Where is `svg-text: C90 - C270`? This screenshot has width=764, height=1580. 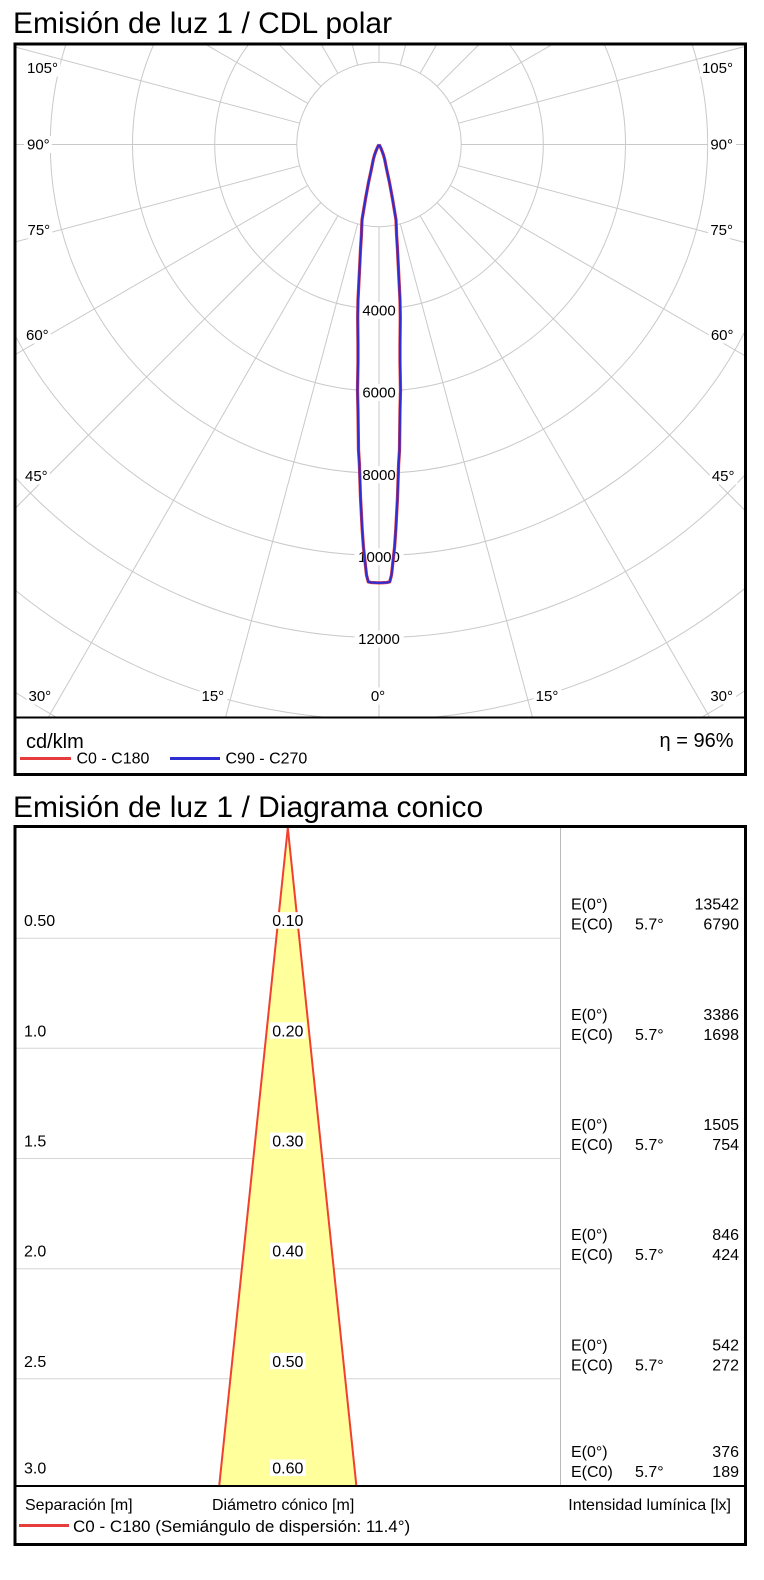 svg-text: C90 - C270 is located at coordinates (267, 759).